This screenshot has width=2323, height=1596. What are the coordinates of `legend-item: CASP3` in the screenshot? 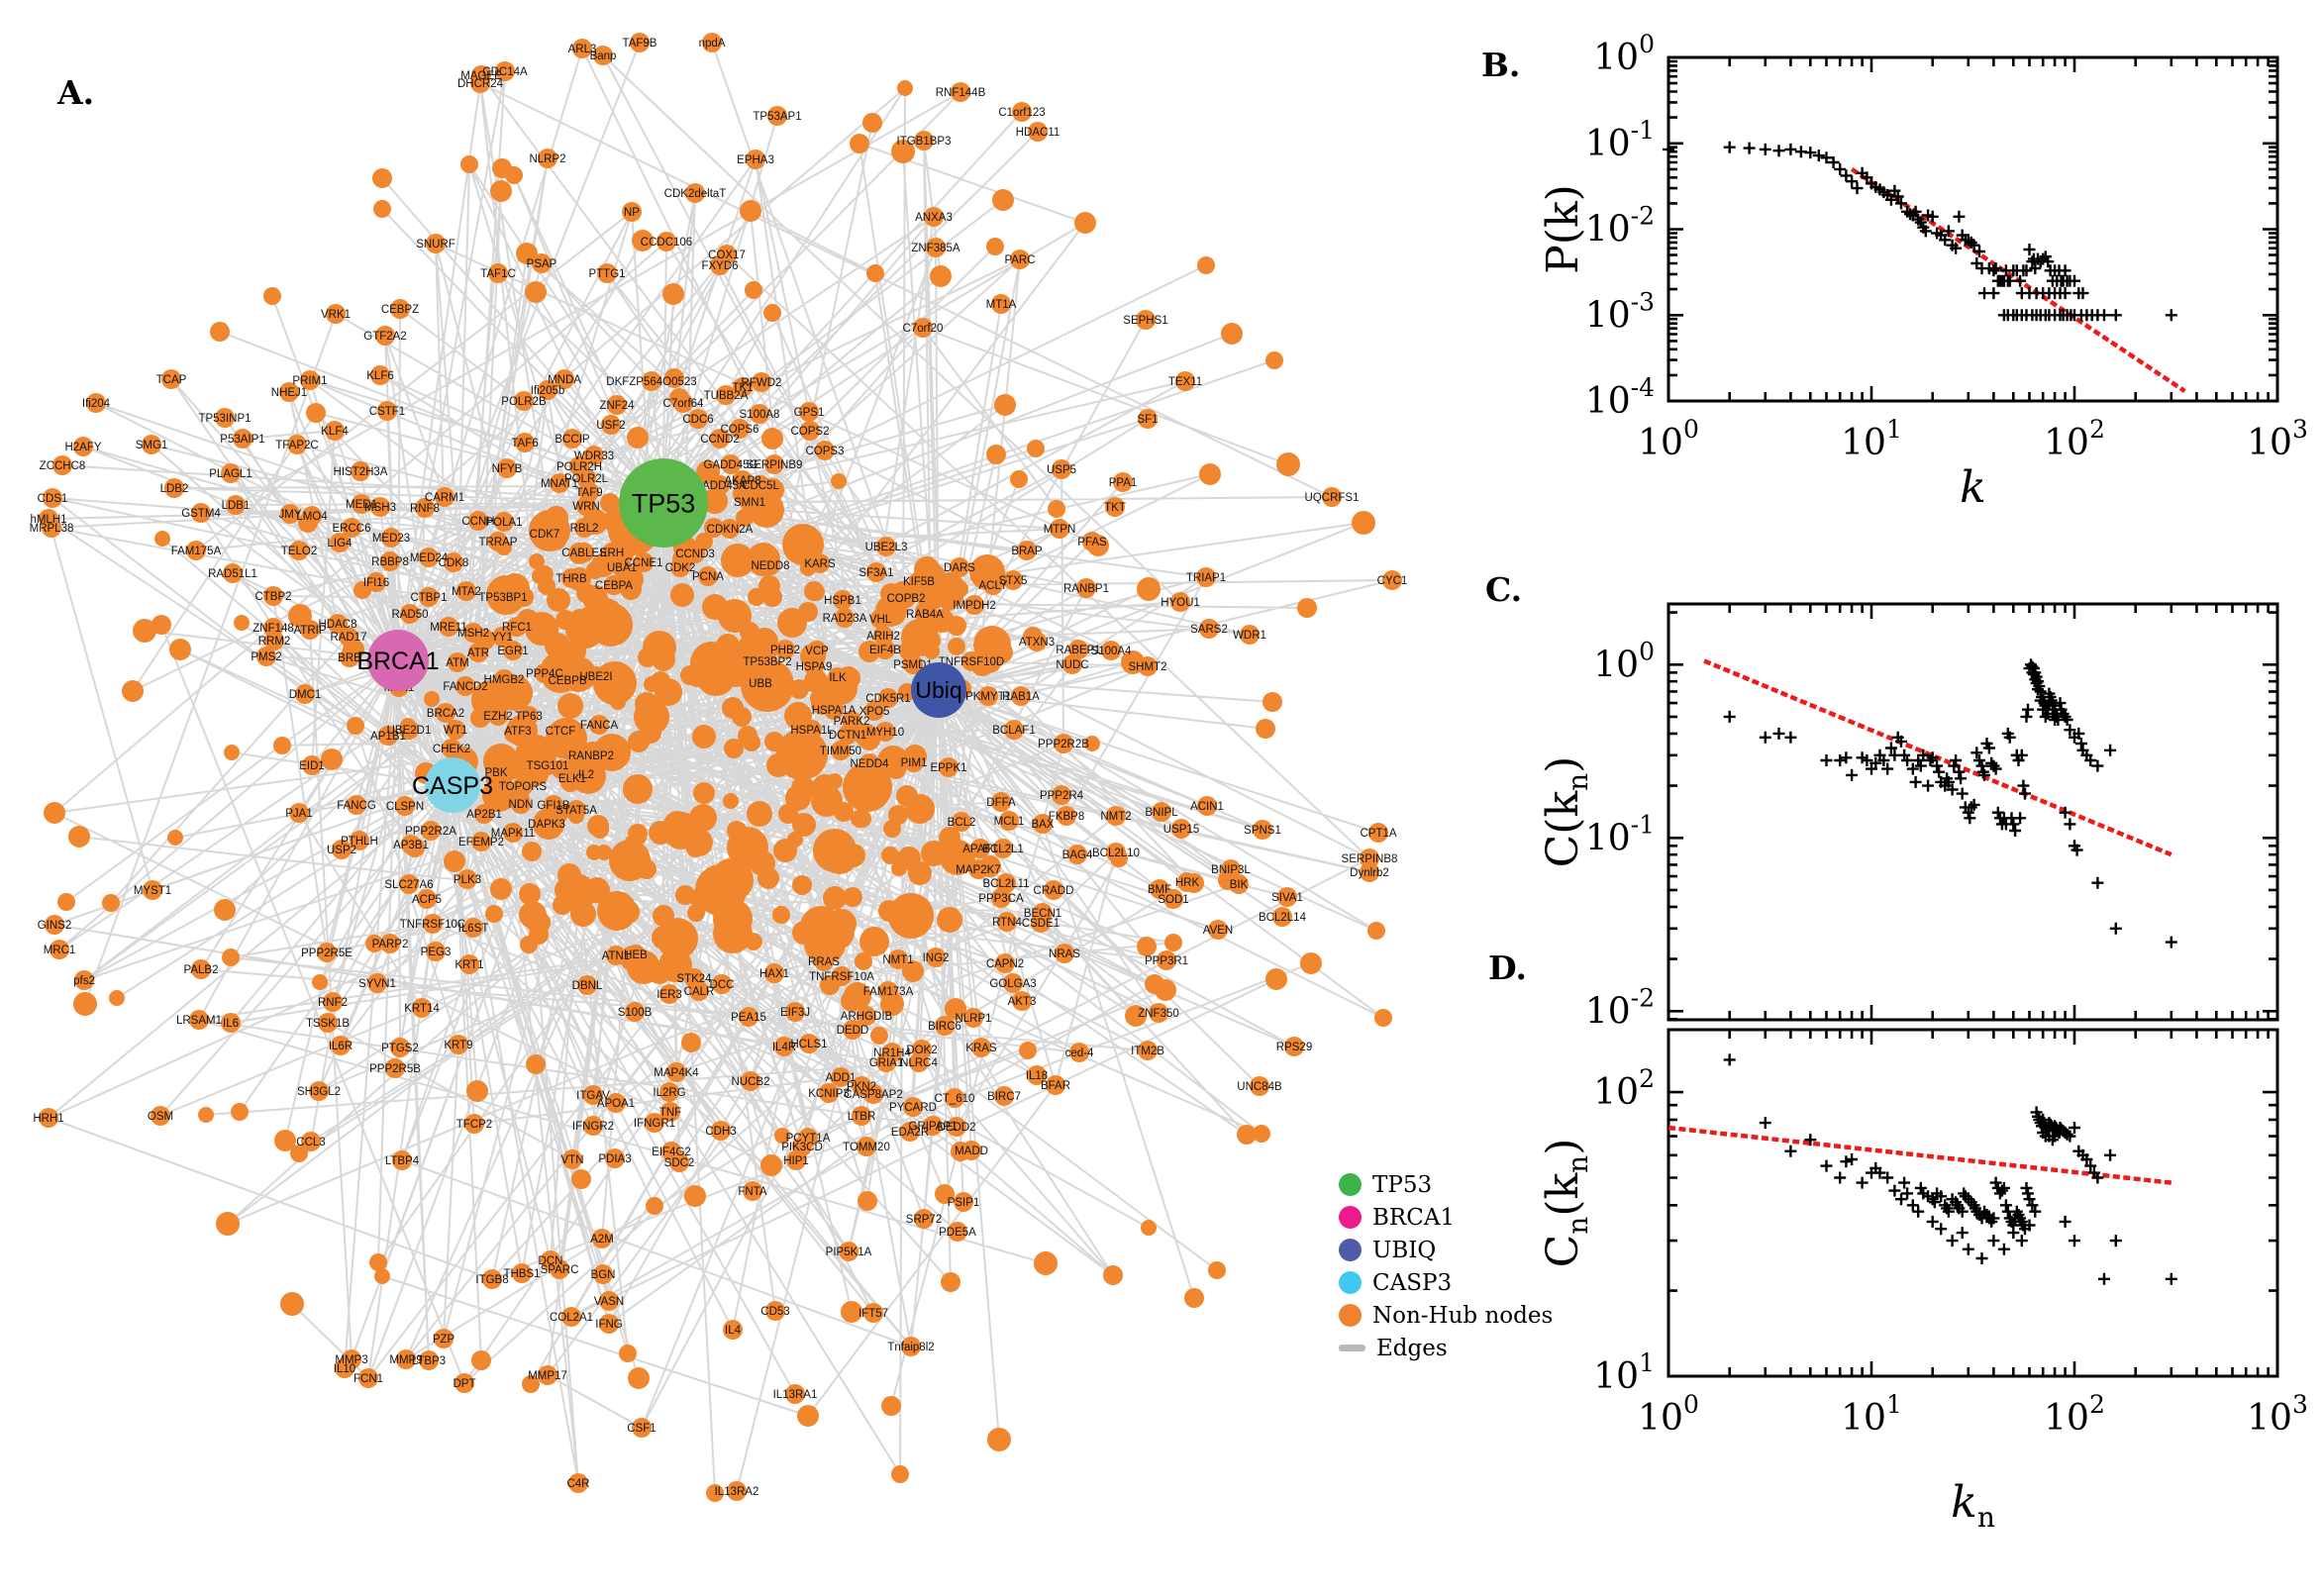 It's located at (1446, 1282).